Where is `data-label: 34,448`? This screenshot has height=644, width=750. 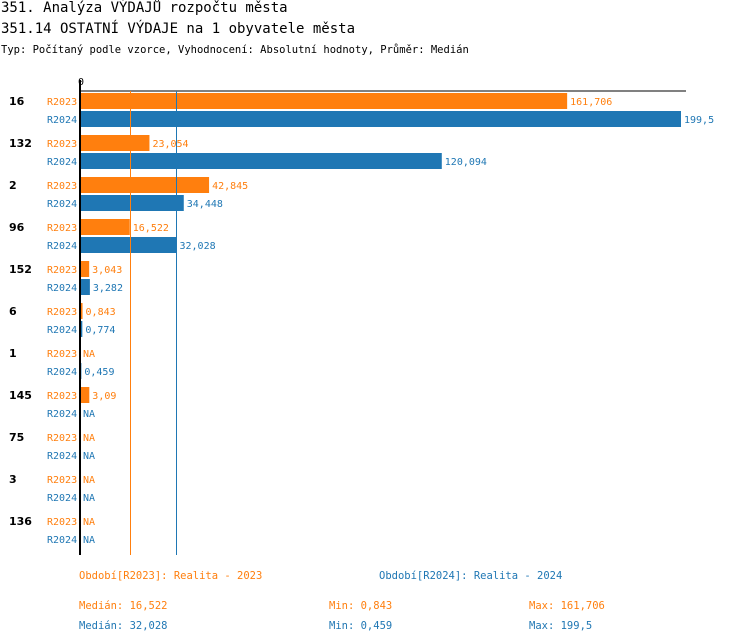 data-label: 34,448 is located at coordinates (205, 204).